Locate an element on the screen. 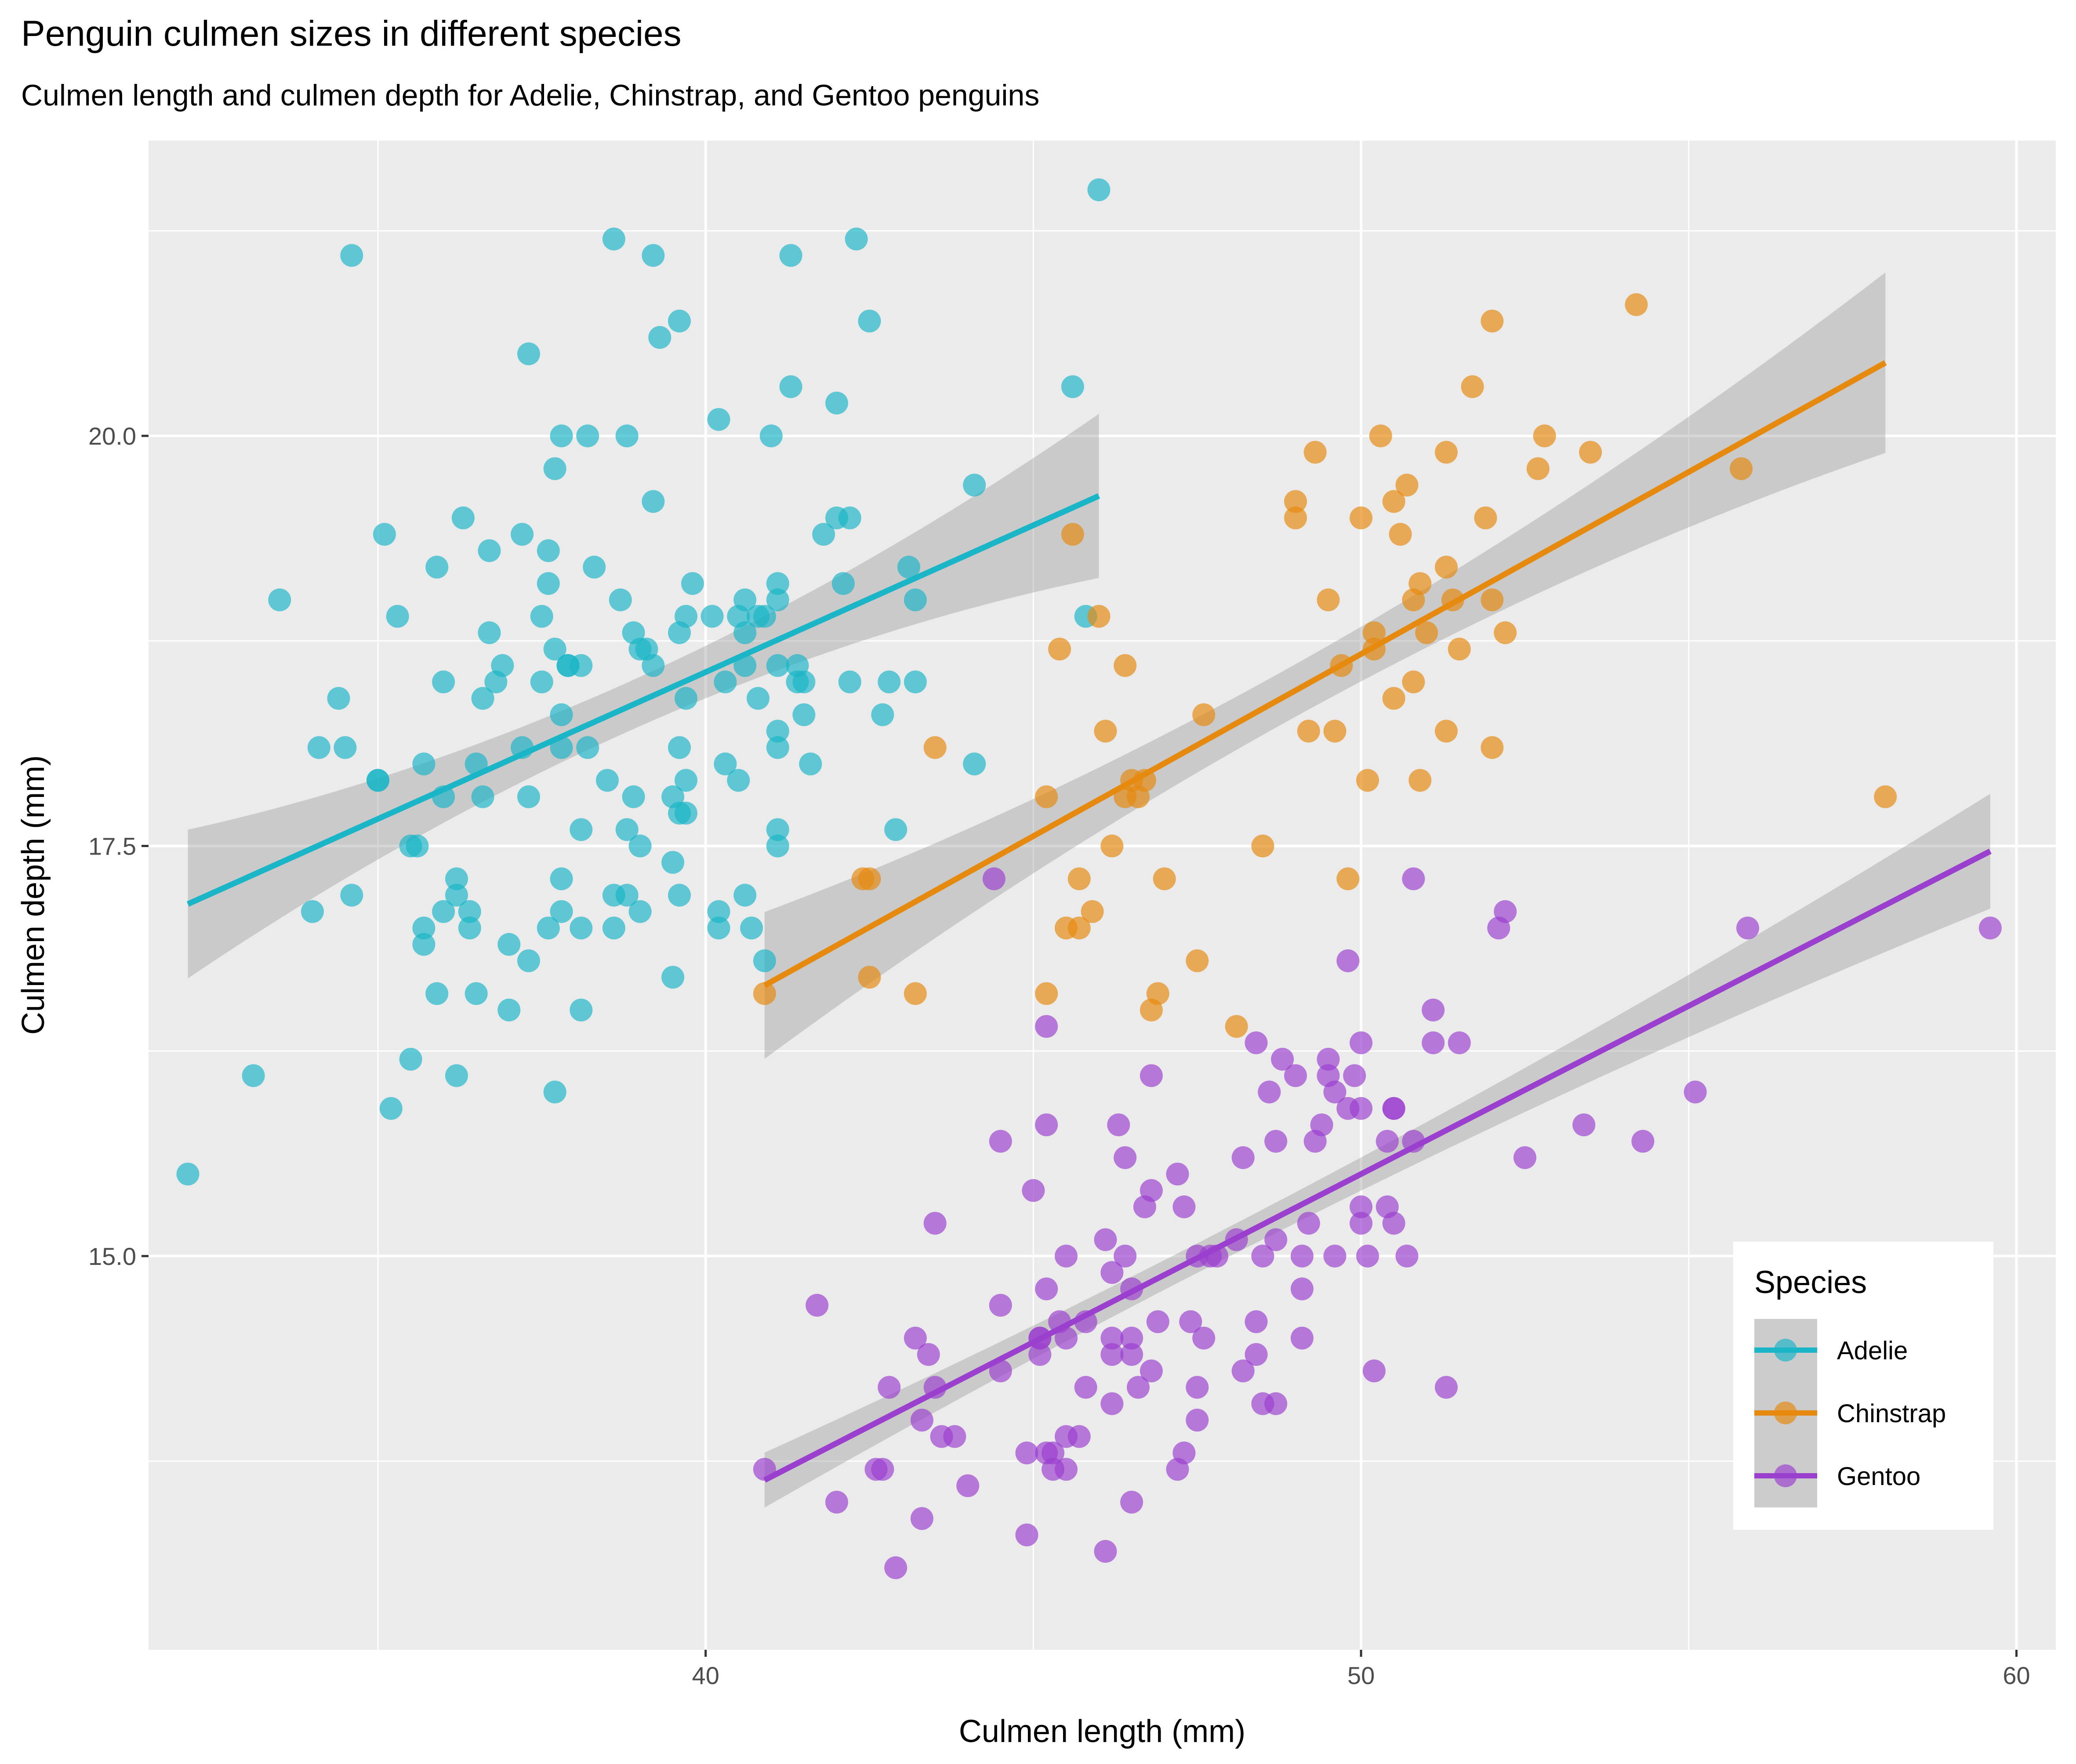  x-axis-ticks: 40 50 60 is located at coordinates (1361, 1669).